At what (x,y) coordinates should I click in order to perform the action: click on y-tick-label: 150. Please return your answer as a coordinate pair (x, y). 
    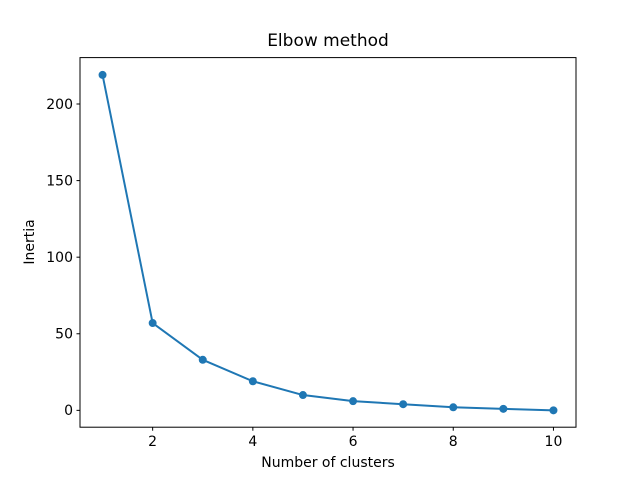
    Looking at the image, I should click on (59, 181).